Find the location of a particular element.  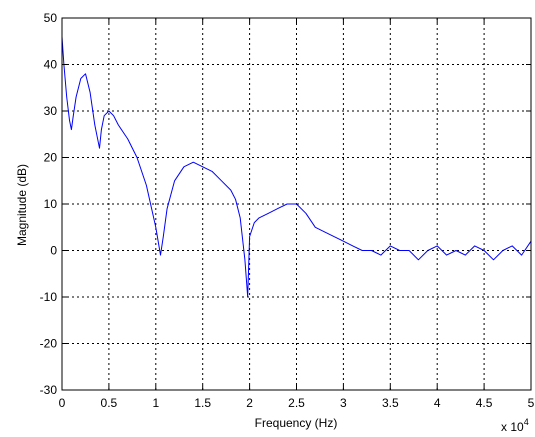

x-tick-label: 2 is located at coordinates (249, 403).